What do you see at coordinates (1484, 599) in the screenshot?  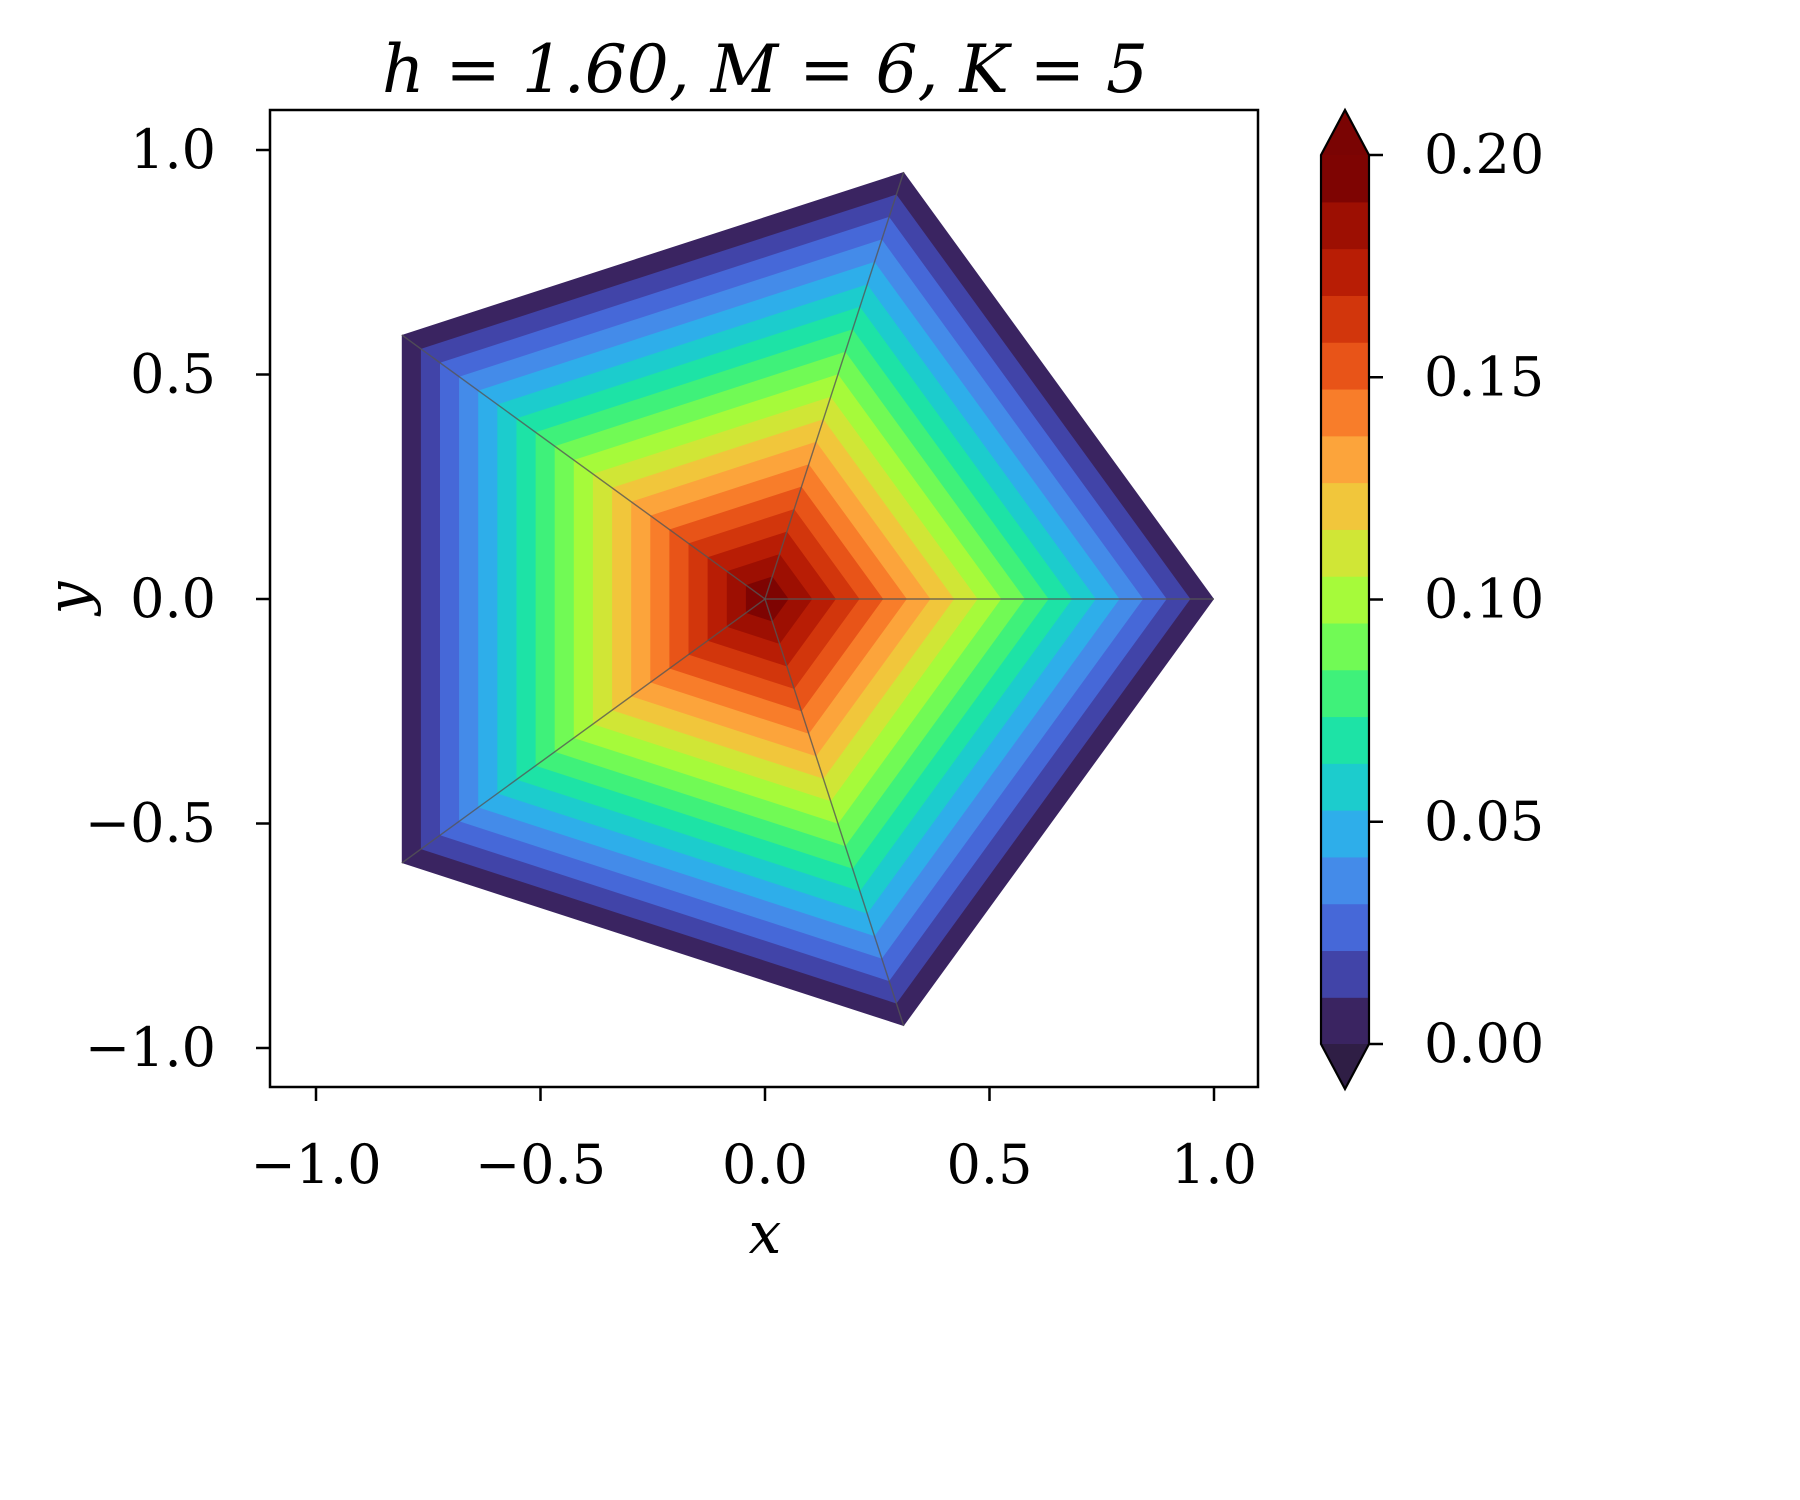 I see `colorbar-tick-label: 0.10` at bounding box center [1484, 599].